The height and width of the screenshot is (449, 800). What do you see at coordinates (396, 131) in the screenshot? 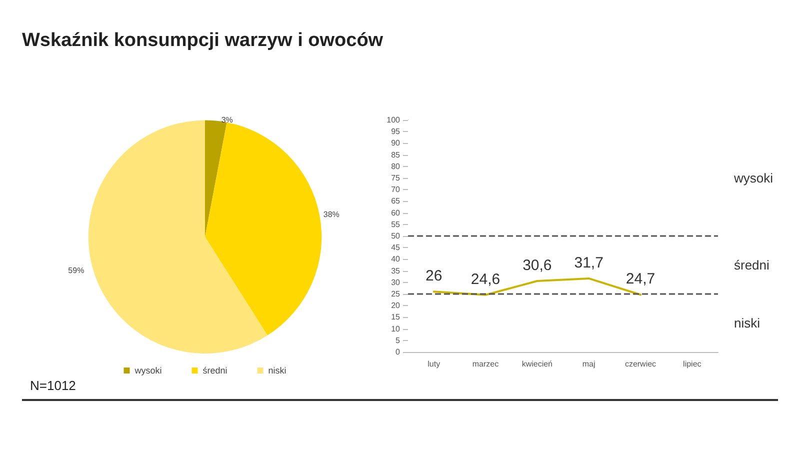
I see `y-tick-label: 95` at bounding box center [396, 131].